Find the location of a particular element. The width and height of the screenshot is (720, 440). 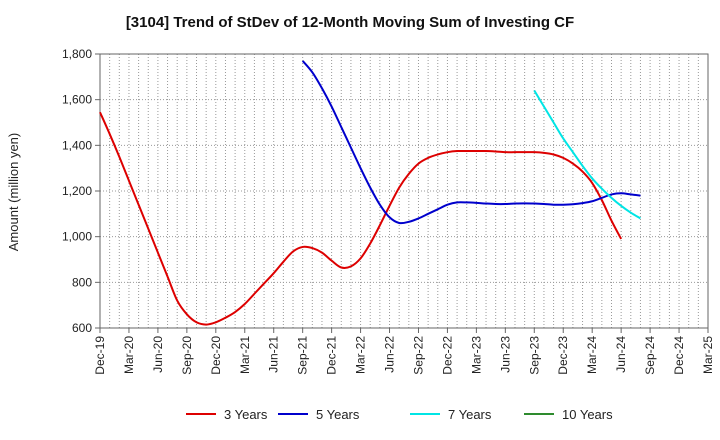

y-axis: 600 800 1,000 1,200 1,400 1,600 1,800 is located at coordinates (81, 191).